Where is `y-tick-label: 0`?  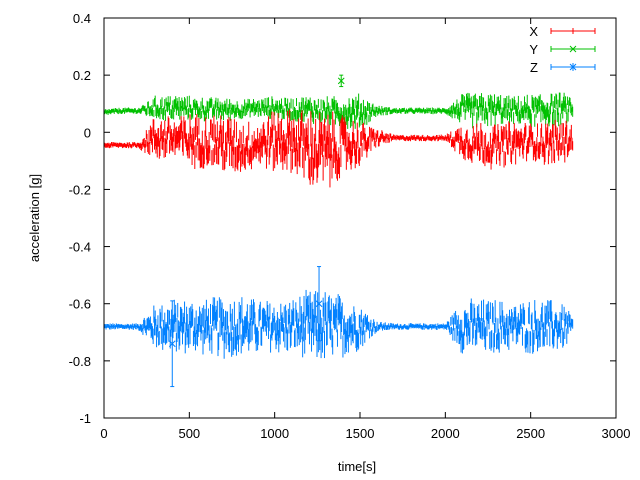 y-tick-label: 0 is located at coordinates (87, 132).